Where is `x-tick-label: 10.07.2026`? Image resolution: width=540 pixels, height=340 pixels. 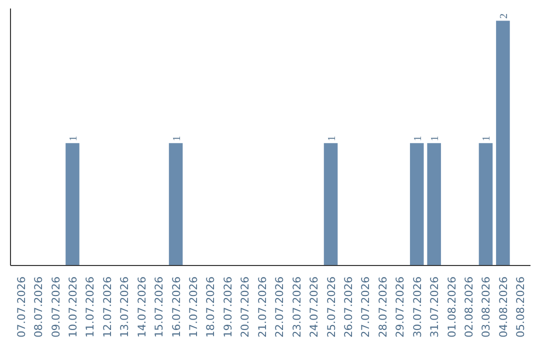 x-tick-label: 10.07.2026 is located at coordinates (73, 307).